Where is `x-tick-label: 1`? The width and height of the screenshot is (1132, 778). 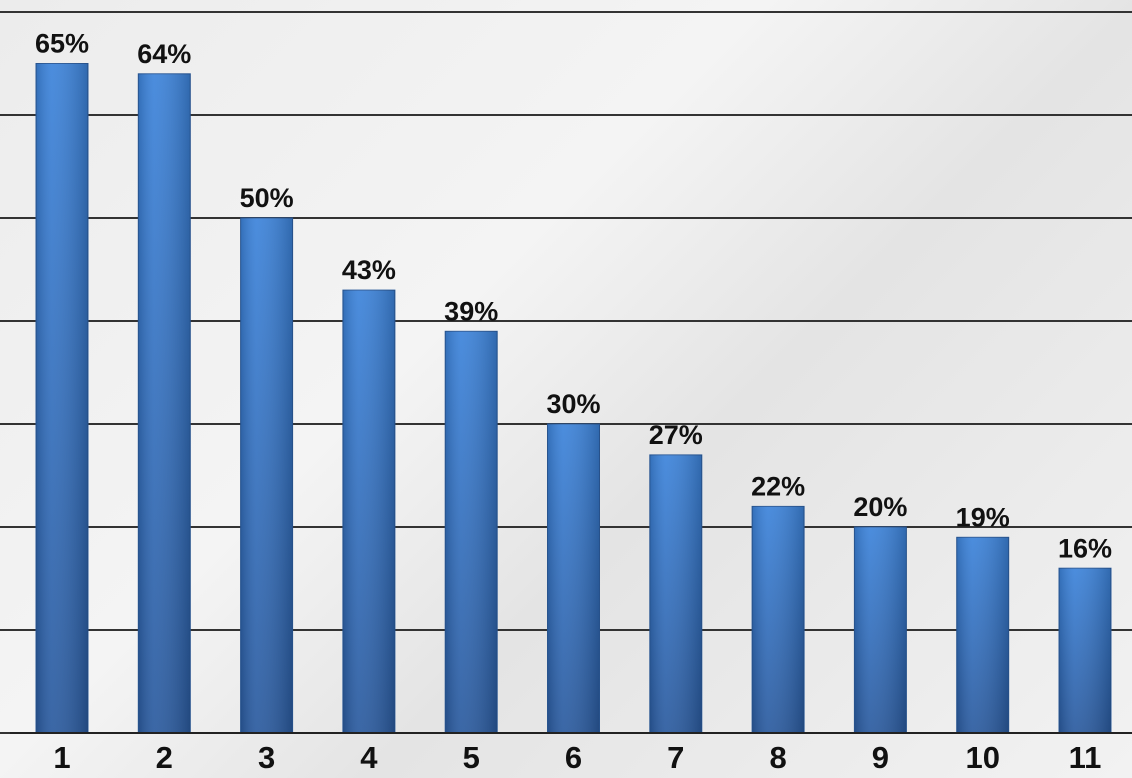
x-tick-label: 1 is located at coordinates (61, 757).